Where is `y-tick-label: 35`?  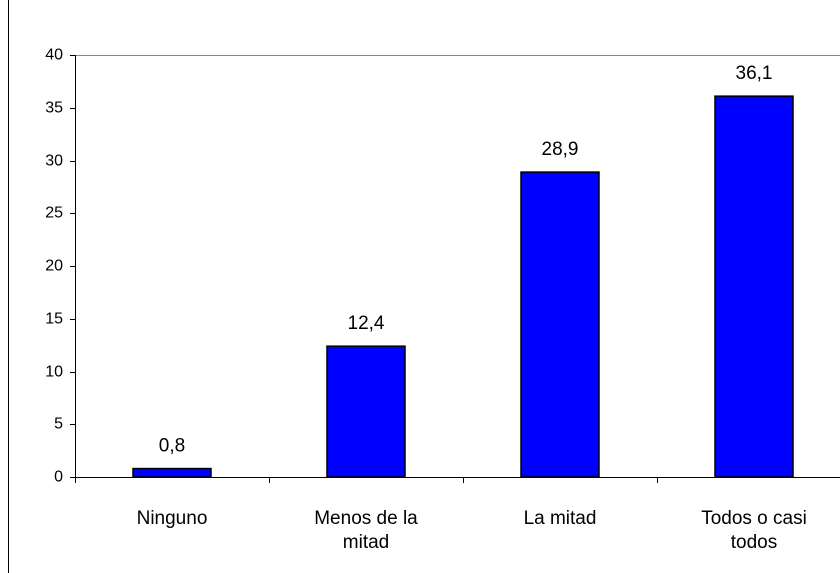
y-tick-label: 35 is located at coordinates (54, 108).